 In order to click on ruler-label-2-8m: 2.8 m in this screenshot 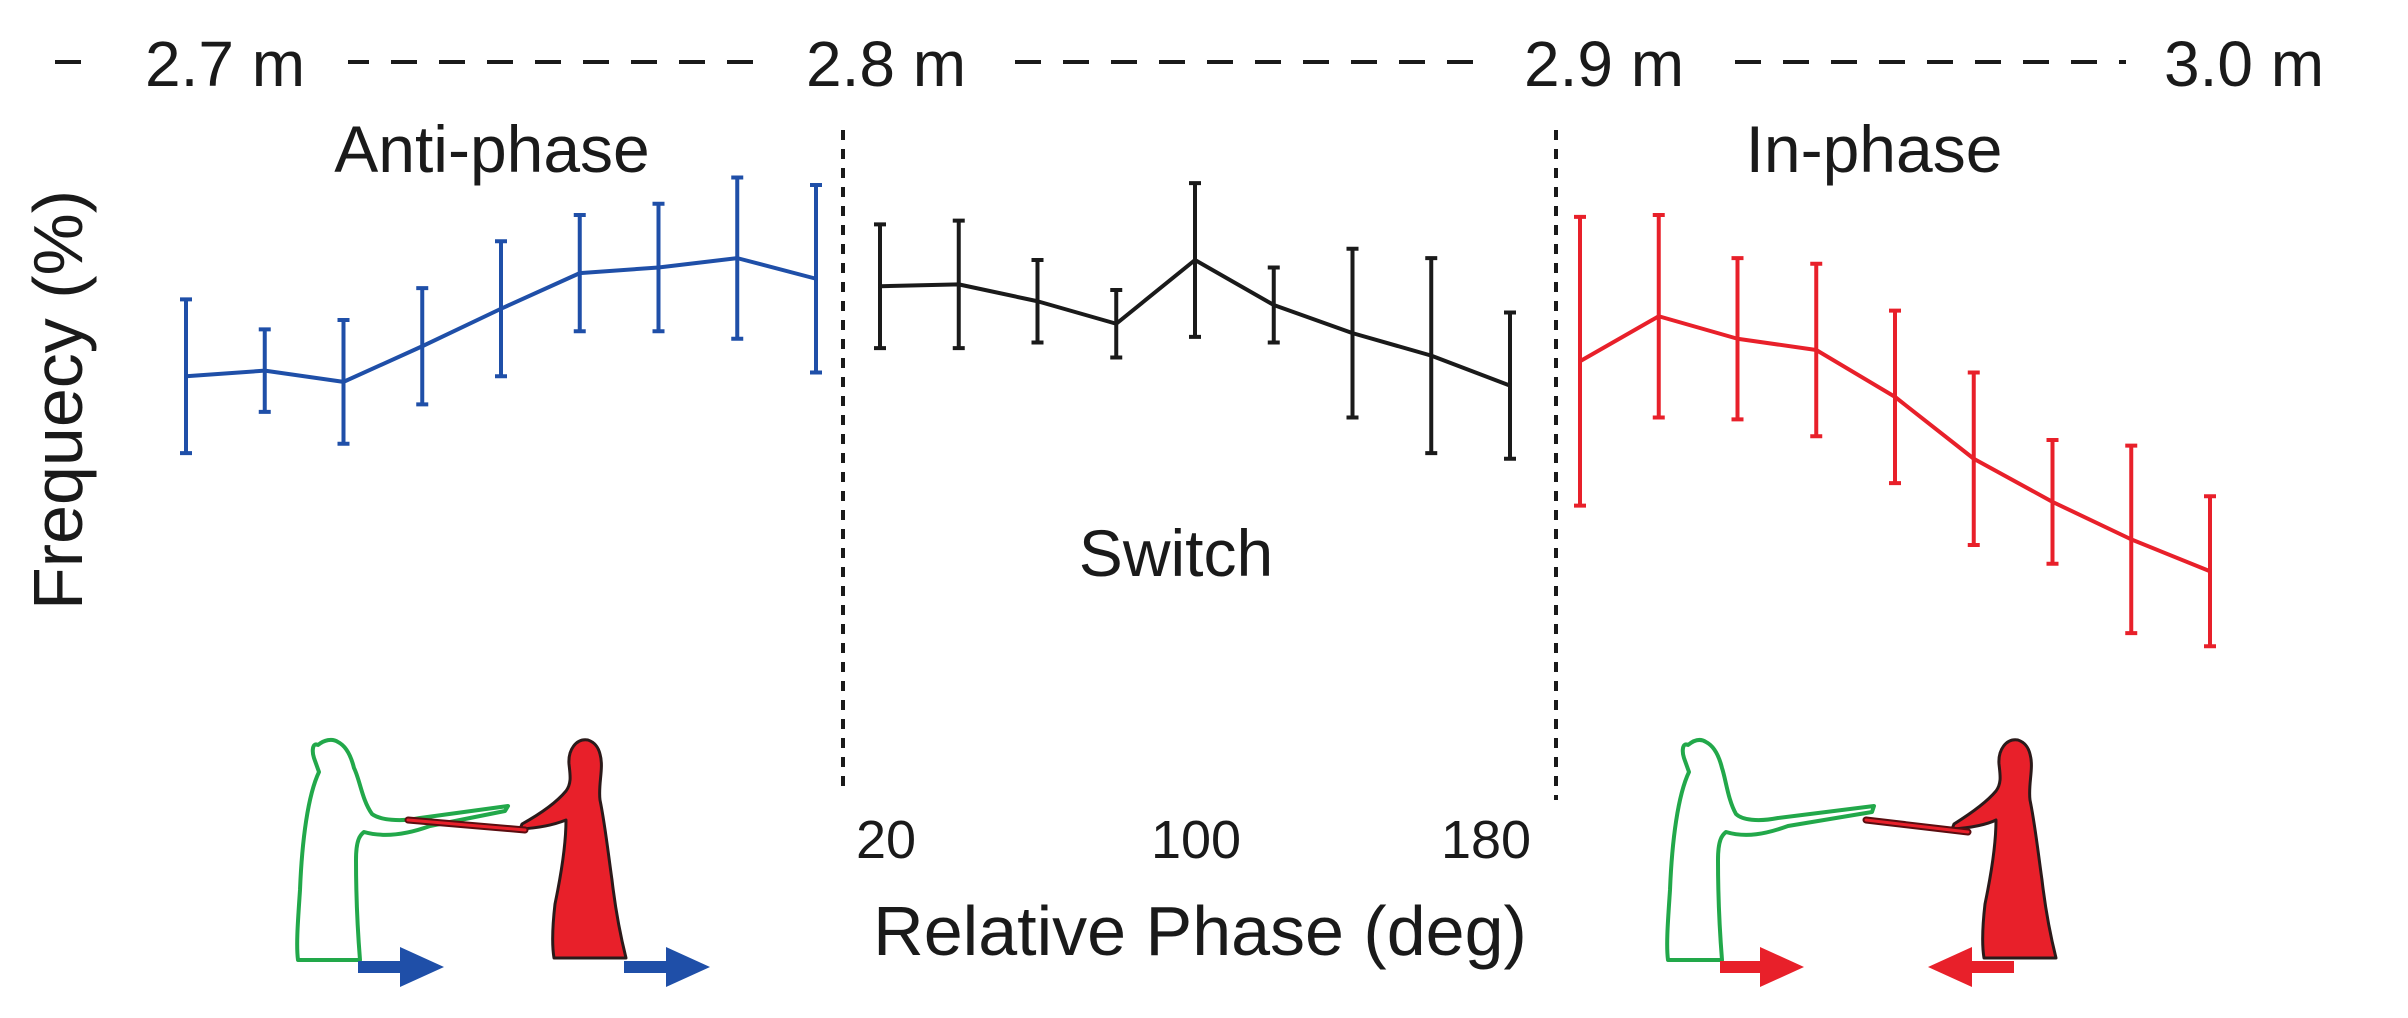, I will do `click(886, 64)`.